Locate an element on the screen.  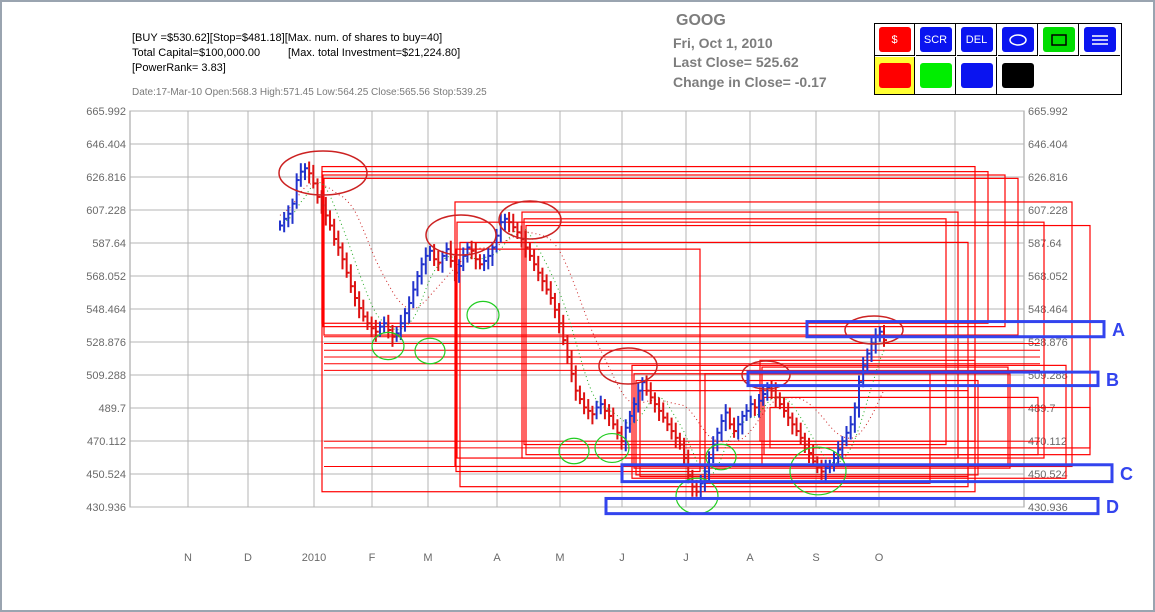
screen-button: SCR is located at coordinates (936, 40).